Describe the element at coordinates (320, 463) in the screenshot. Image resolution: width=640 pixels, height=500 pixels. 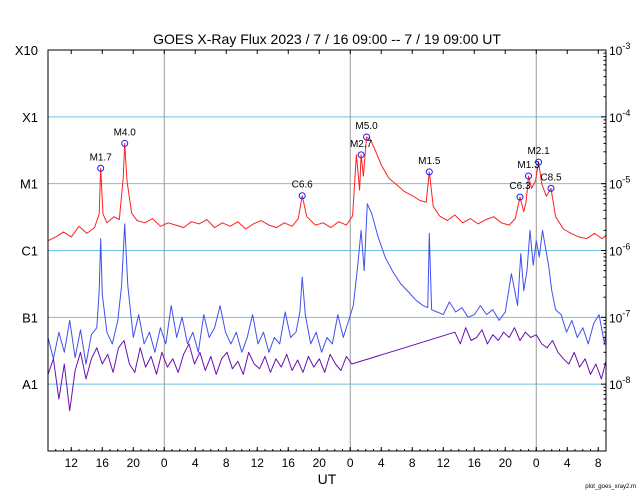
I see `x-tick-label-8: 20` at that location.